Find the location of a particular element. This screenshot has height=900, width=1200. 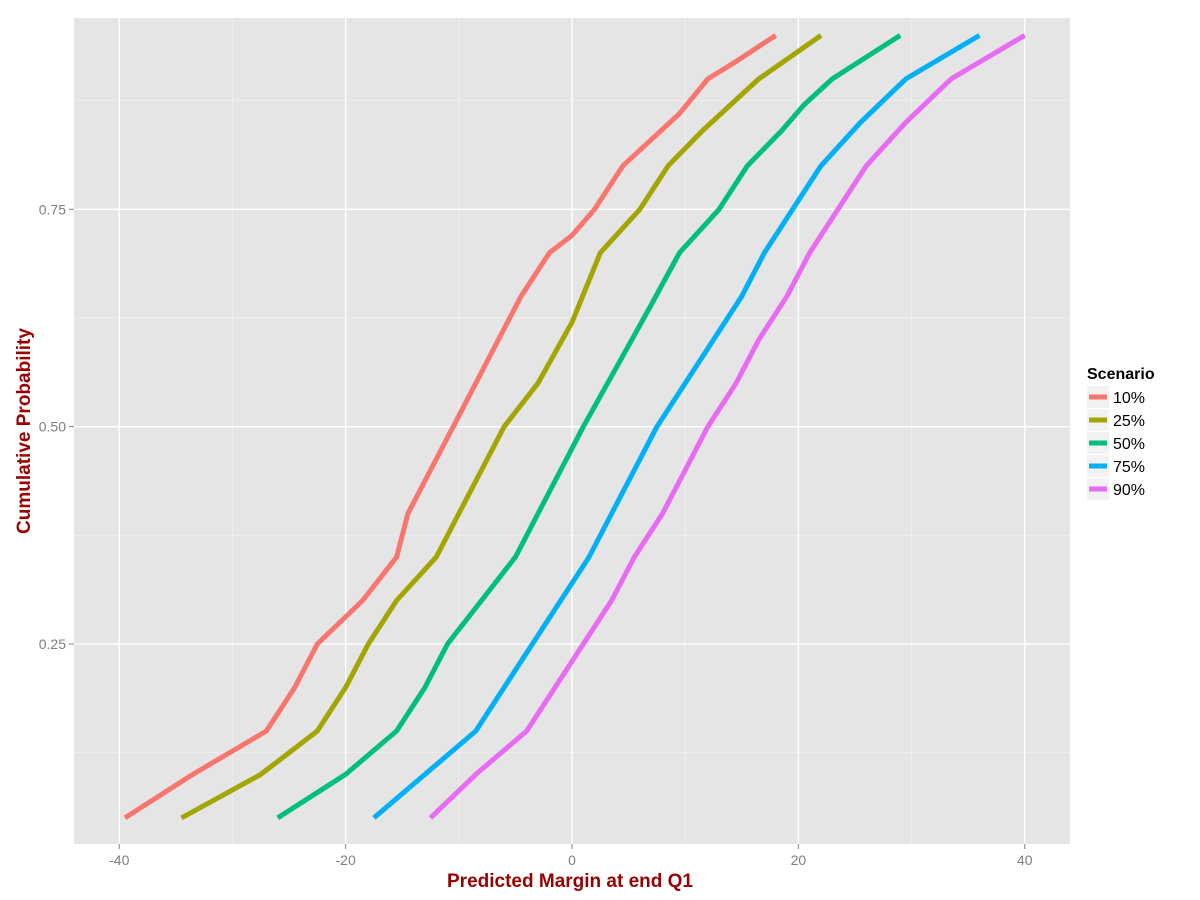

legend-items: 10% 25% 50% 75% 90% is located at coordinates (1116, 443).